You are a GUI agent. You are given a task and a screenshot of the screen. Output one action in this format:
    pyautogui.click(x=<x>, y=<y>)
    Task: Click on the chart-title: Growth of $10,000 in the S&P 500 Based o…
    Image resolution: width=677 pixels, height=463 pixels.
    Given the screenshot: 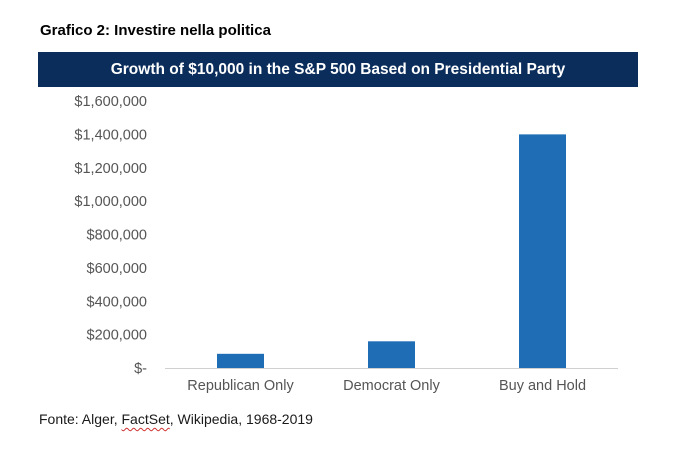 What is the action you would take?
    pyautogui.click(x=338, y=69)
    